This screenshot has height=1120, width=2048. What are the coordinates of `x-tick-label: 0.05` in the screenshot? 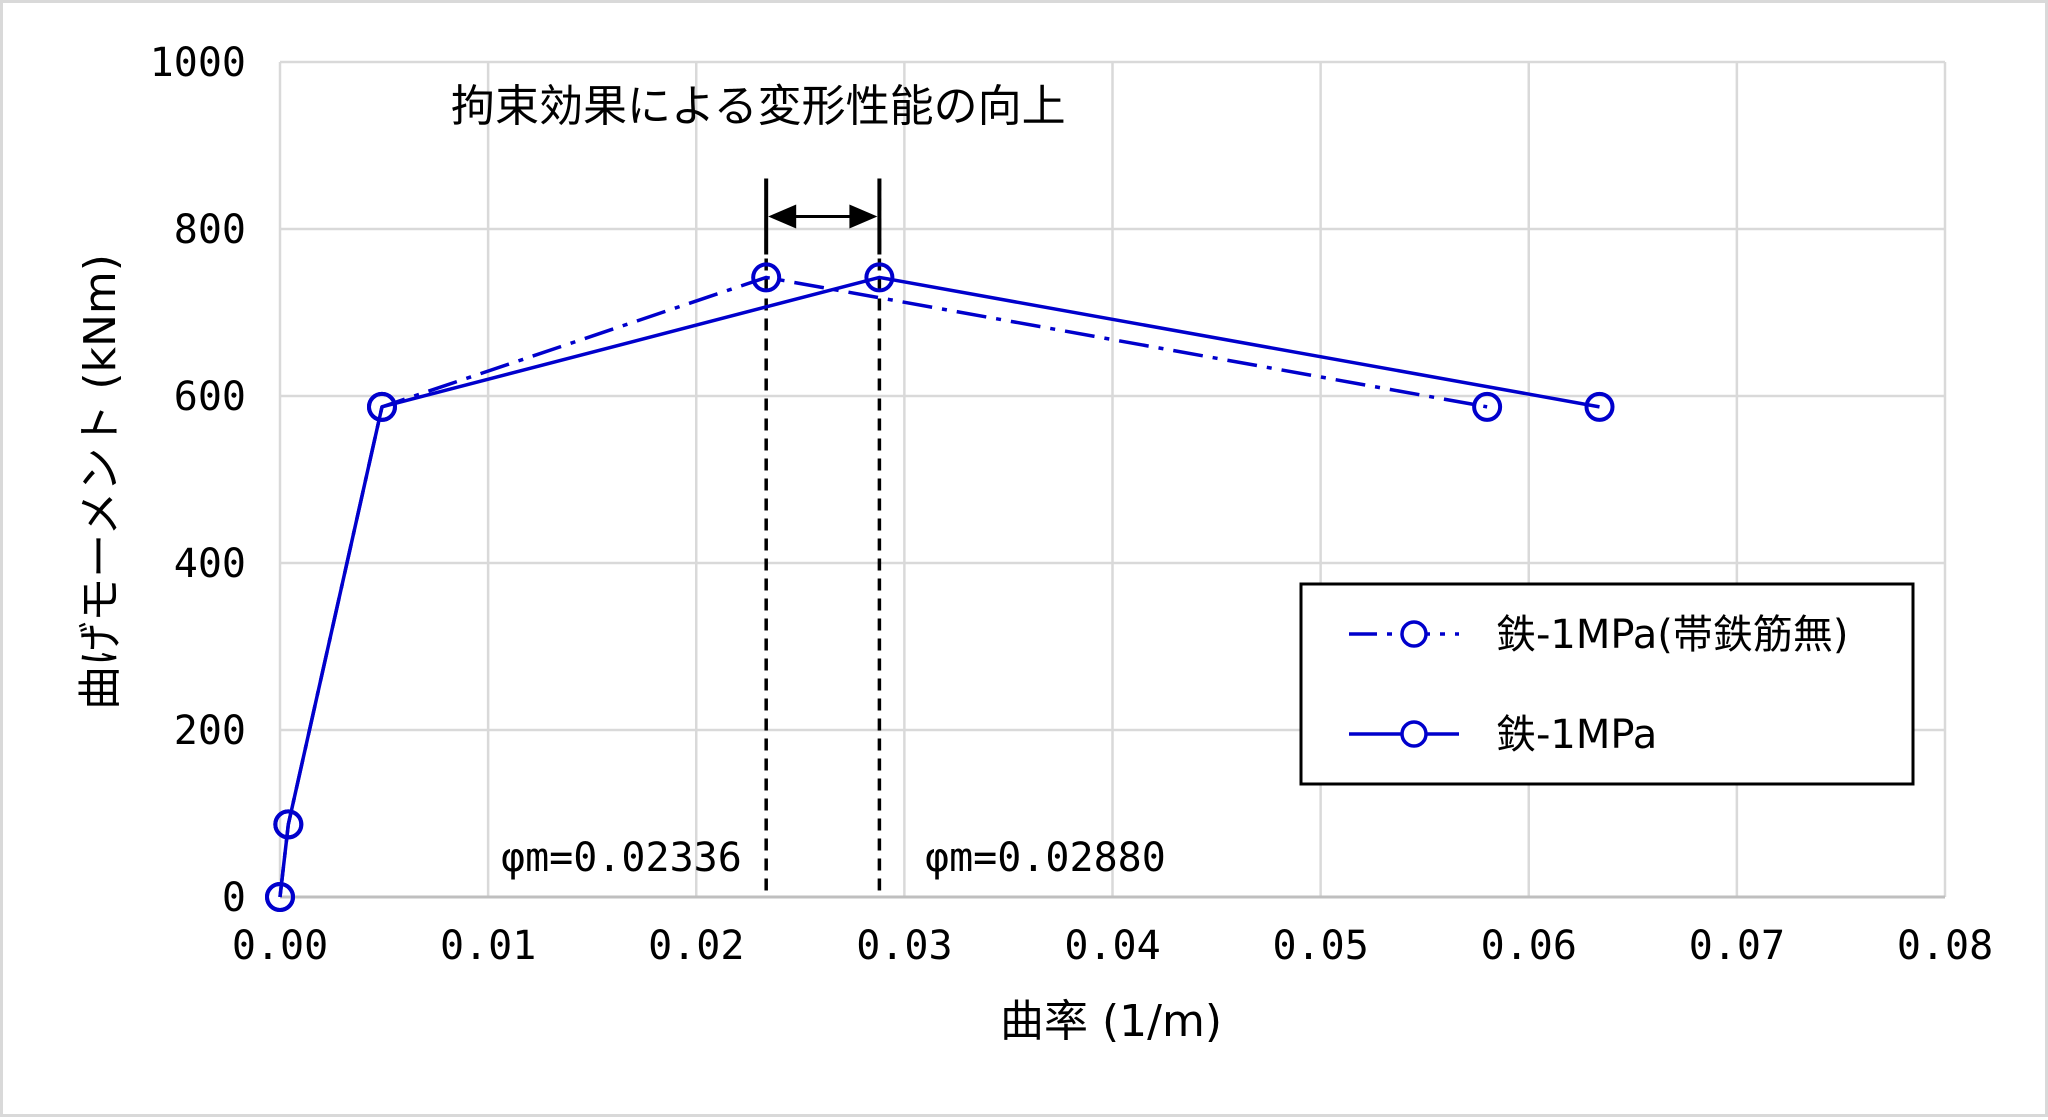 It's located at (1320, 946).